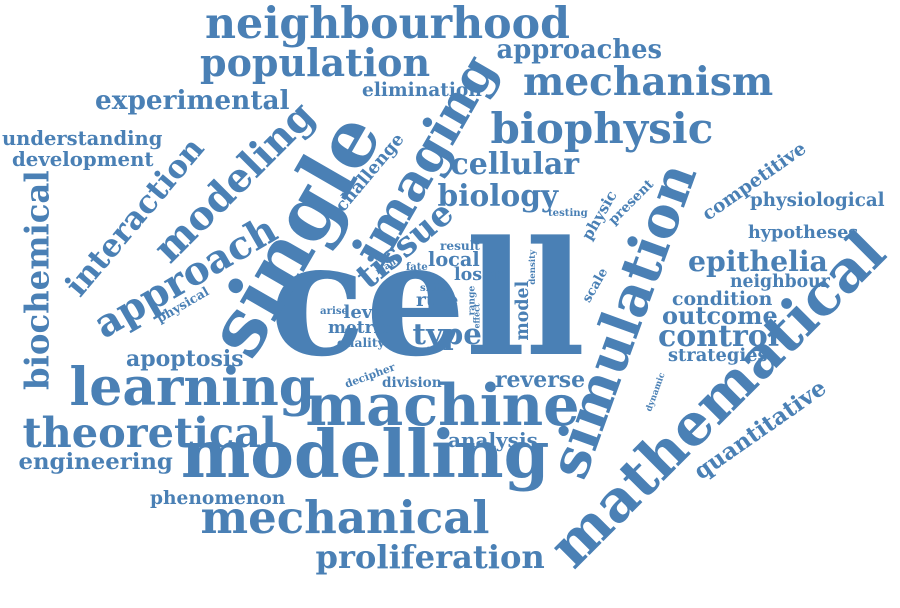  What do you see at coordinates (422, 90) in the screenshot?
I see `word-elimination: elimination` at bounding box center [422, 90].